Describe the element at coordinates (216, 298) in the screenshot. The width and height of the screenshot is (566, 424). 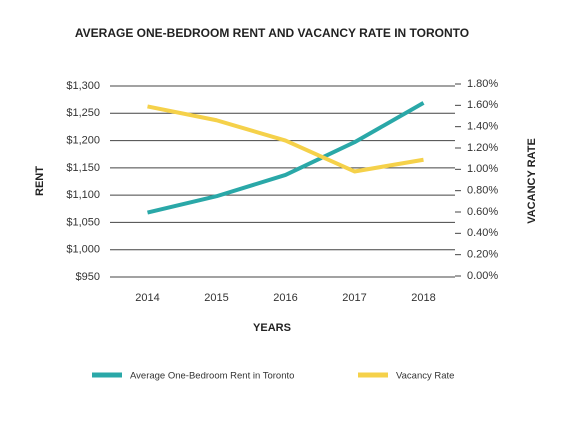
I see `x-tick-label: 2015` at that location.